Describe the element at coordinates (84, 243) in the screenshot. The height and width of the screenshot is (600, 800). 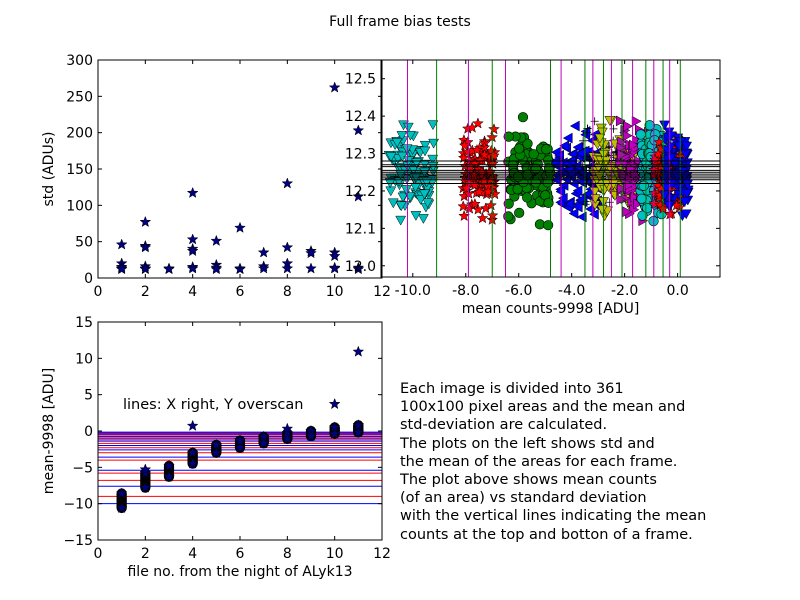
I see `y-tick-label: 50` at that location.